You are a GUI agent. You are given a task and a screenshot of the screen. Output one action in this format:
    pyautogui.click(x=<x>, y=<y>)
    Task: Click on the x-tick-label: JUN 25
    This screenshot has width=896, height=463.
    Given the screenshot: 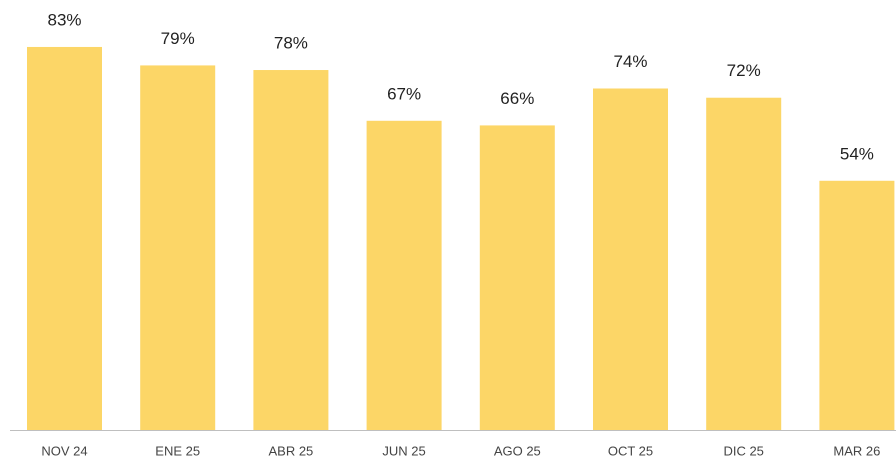 What is the action you would take?
    pyautogui.click(x=403, y=450)
    